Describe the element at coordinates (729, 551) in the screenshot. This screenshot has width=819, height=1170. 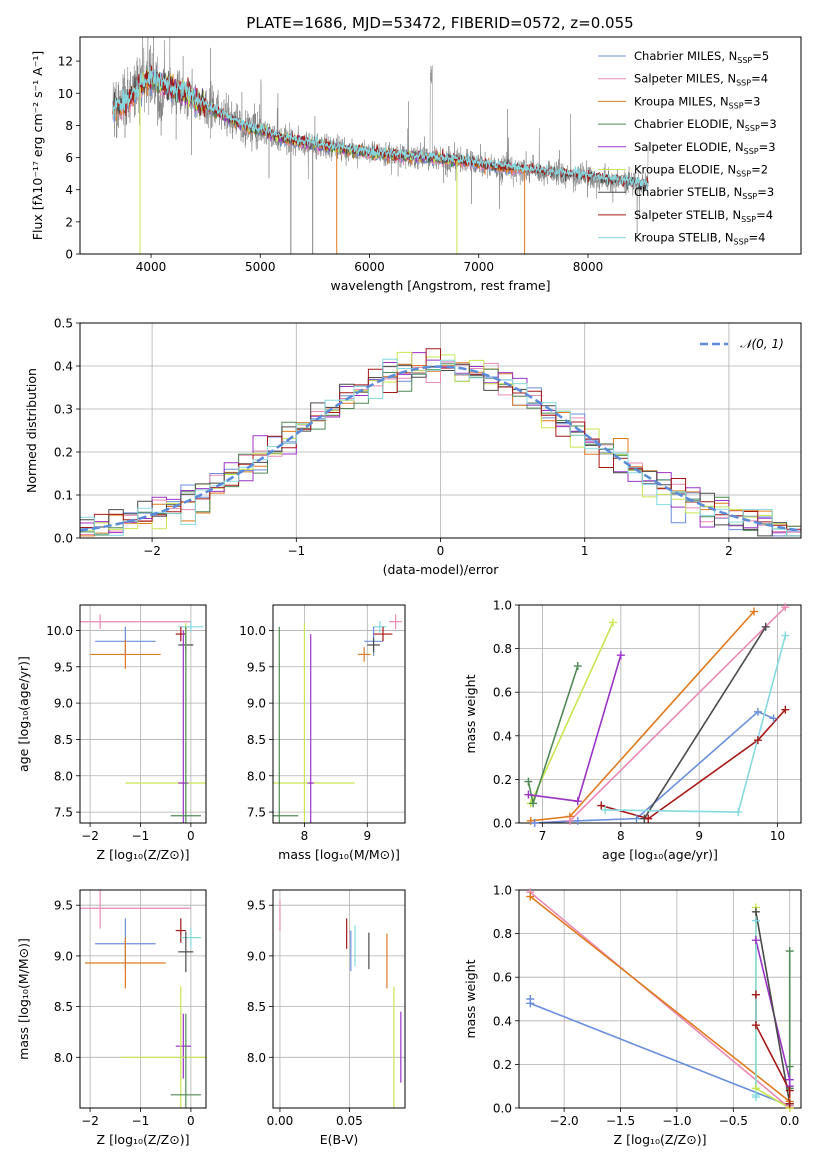
I see `x-tick-label: 2` at that location.